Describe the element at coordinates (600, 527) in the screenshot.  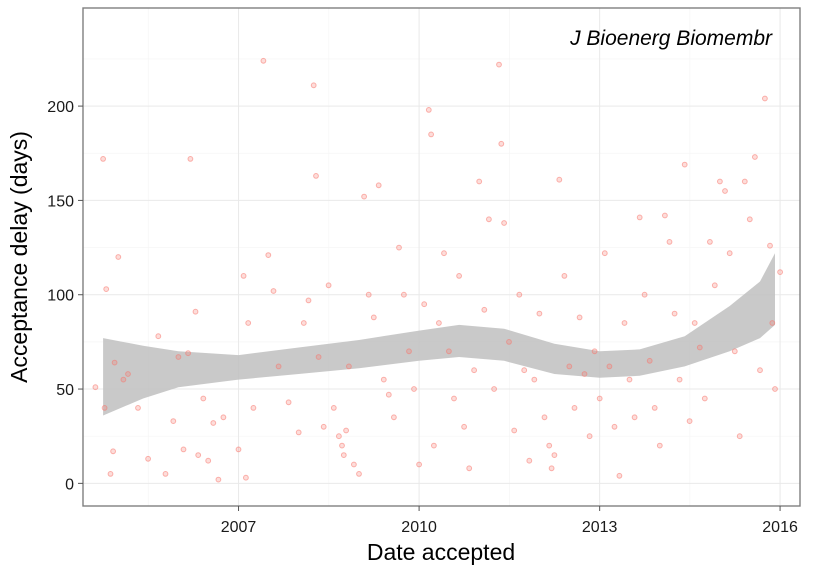
I see `x-tick-label: 2013` at that location.